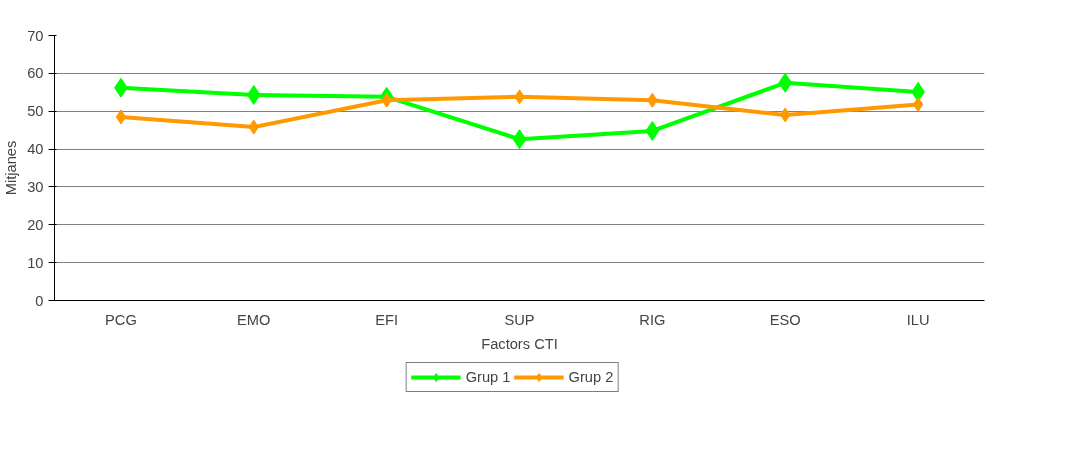  What do you see at coordinates (785, 319) in the screenshot?
I see `x-tick-label: ESO` at bounding box center [785, 319].